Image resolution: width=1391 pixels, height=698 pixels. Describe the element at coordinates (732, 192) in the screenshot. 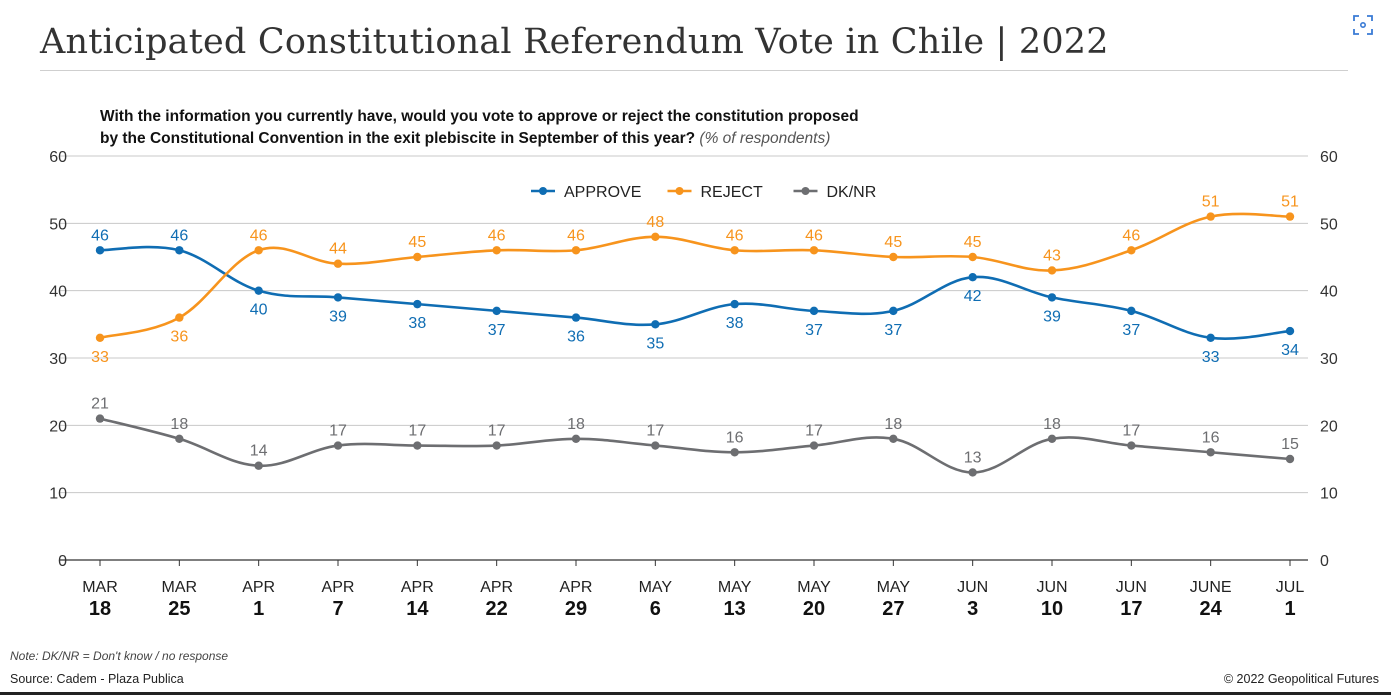

I see `legend-label-reject: REJECT` at that location.